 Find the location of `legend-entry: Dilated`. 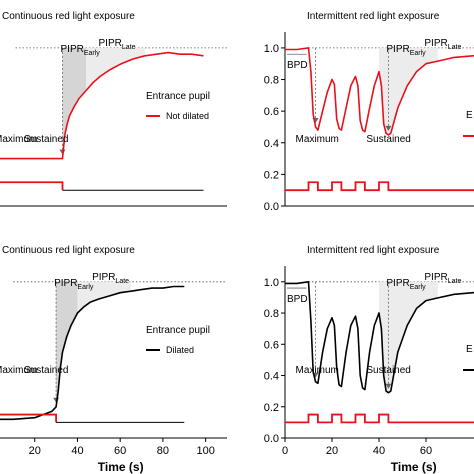

legend-entry: Dilated is located at coordinates (180, 350).